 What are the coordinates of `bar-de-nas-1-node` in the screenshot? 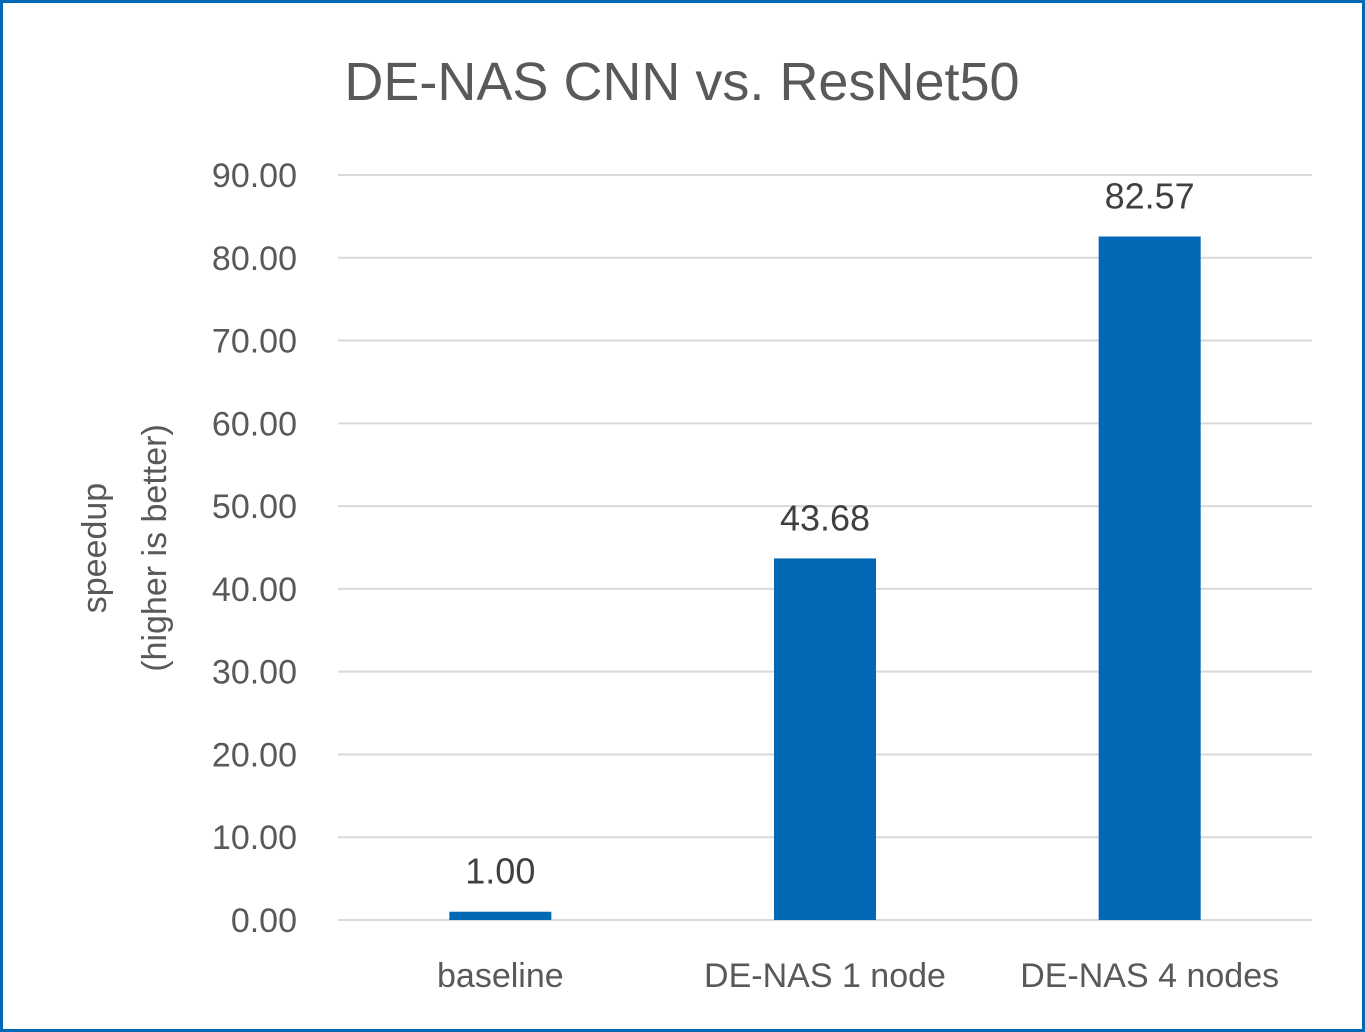 It's located at (825, 739).